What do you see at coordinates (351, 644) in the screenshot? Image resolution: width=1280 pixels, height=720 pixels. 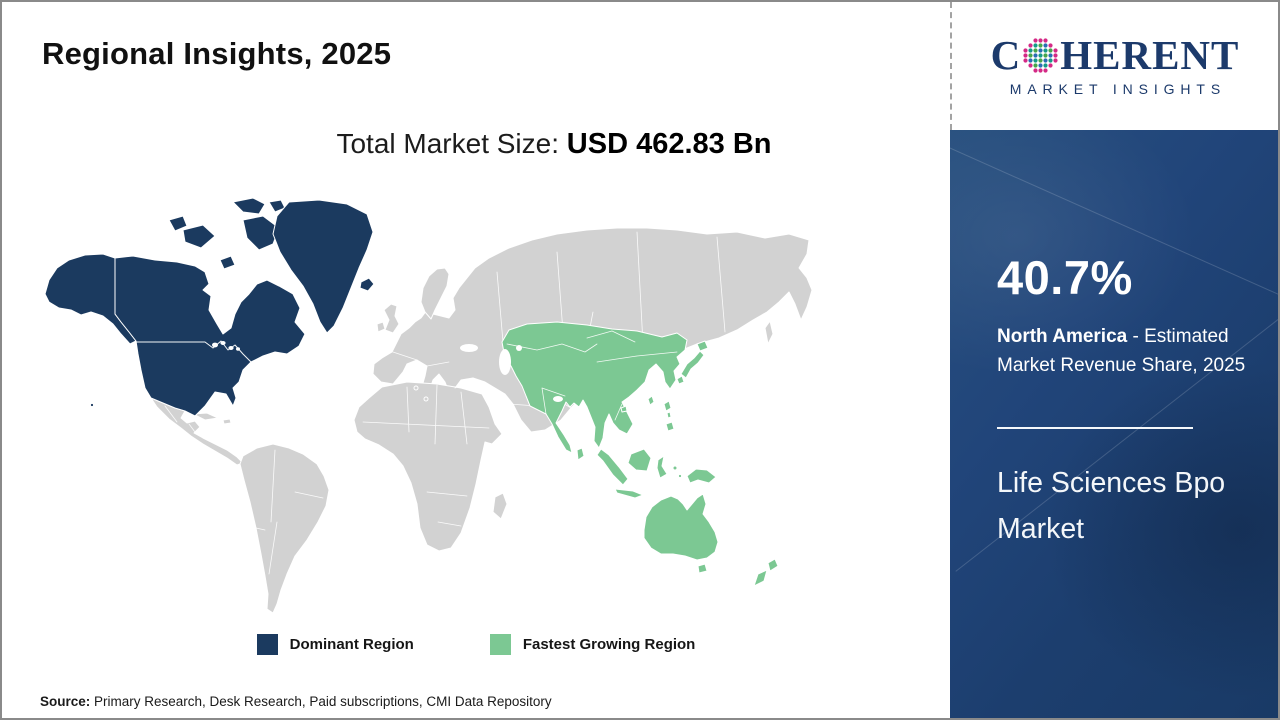 I see `dominant-region-label: Dominant Region` at bounding box center [351, 644].